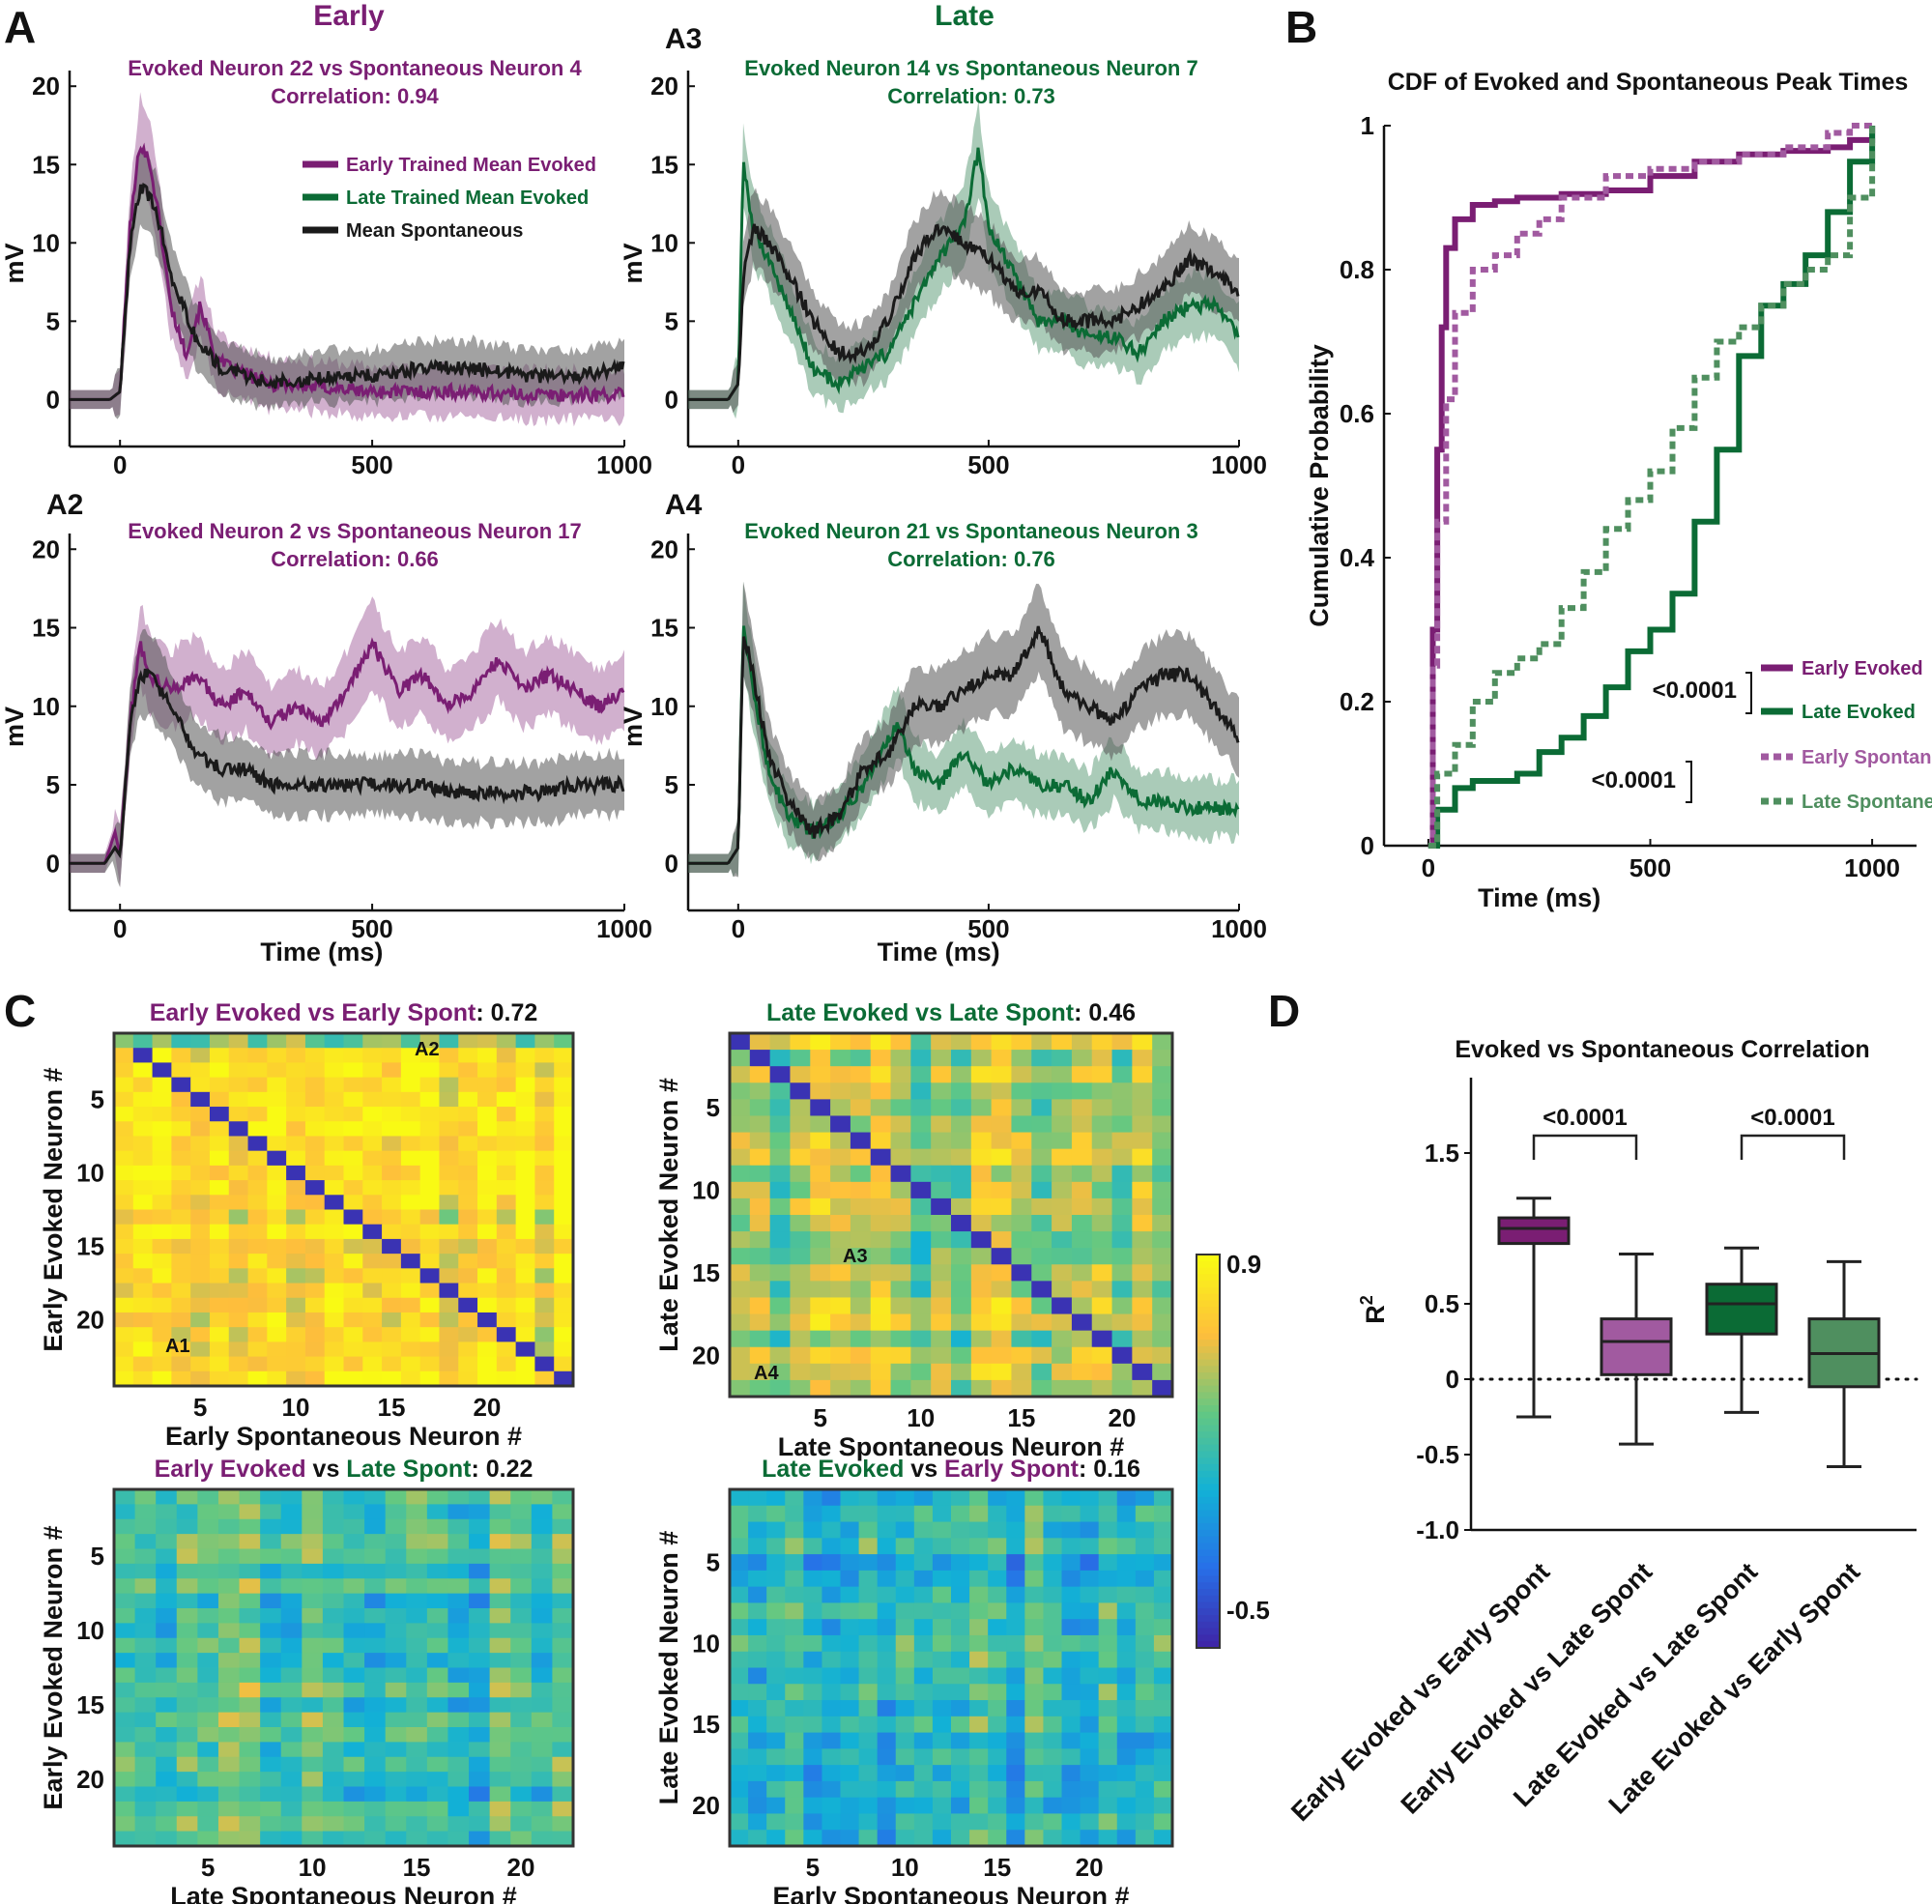 The width and height of the screenshot is (1932, 1904). Describe the element at coordinates (20, 27) in the screenshot. I see `panel-letter-a: A` at that location.